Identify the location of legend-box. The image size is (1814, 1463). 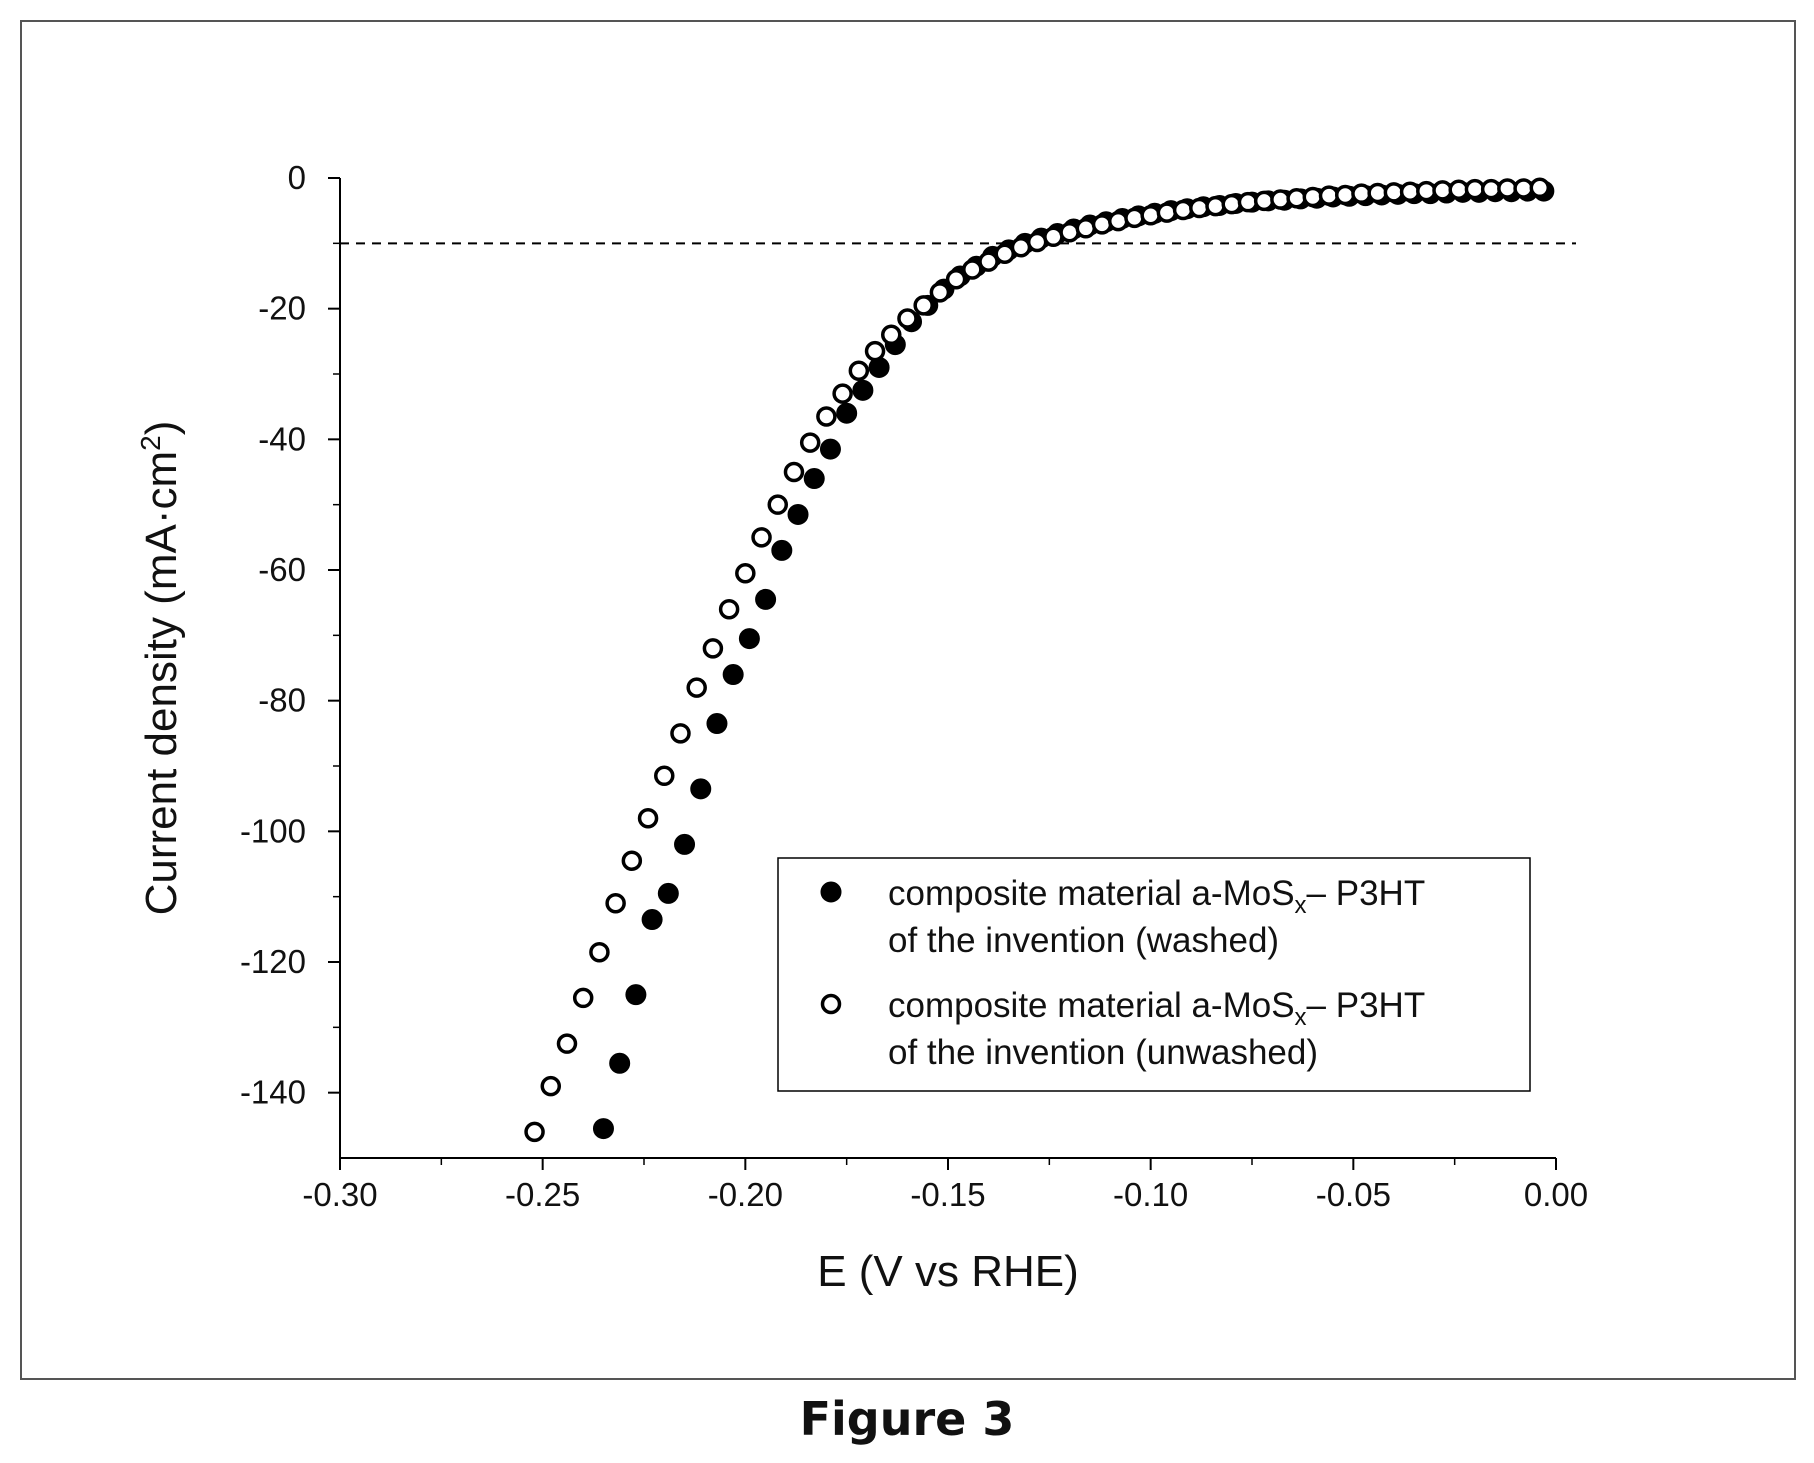
(1154, 974).